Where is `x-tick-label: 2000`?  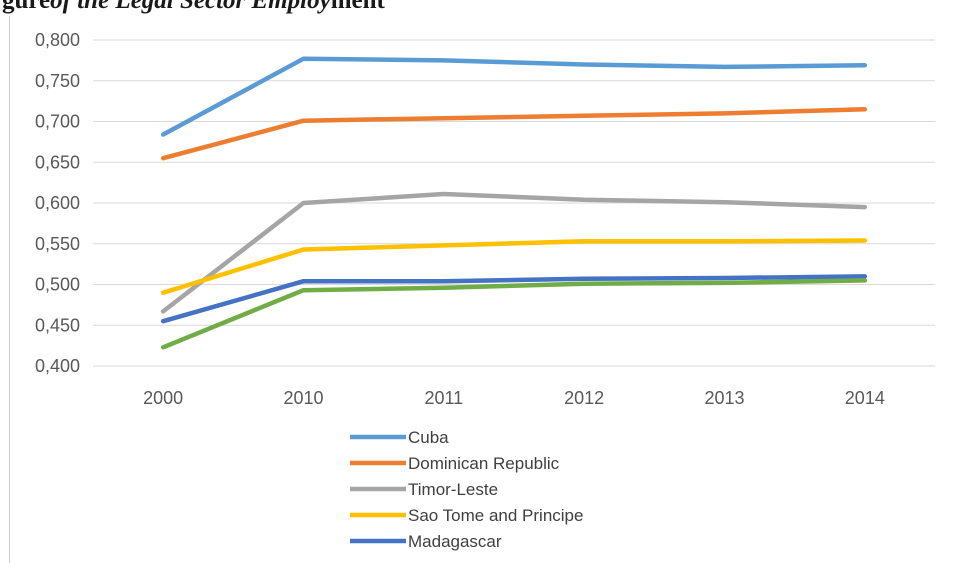
x-tick-label: 2000 is located at coordinates (163, 398).